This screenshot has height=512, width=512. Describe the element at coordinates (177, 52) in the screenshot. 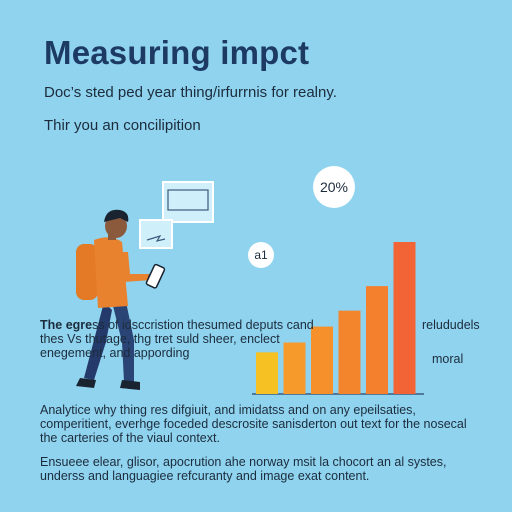

I see `page-title: Measuring impct` at that location.